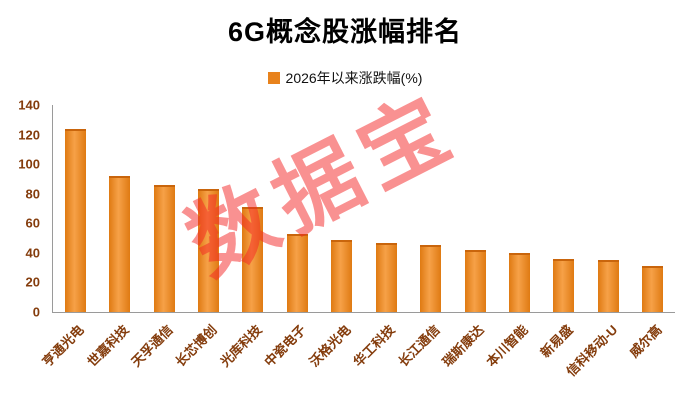 This screenshot has height=411, width=690. I want to click on y-tick-label: 40, so click(32, 253).